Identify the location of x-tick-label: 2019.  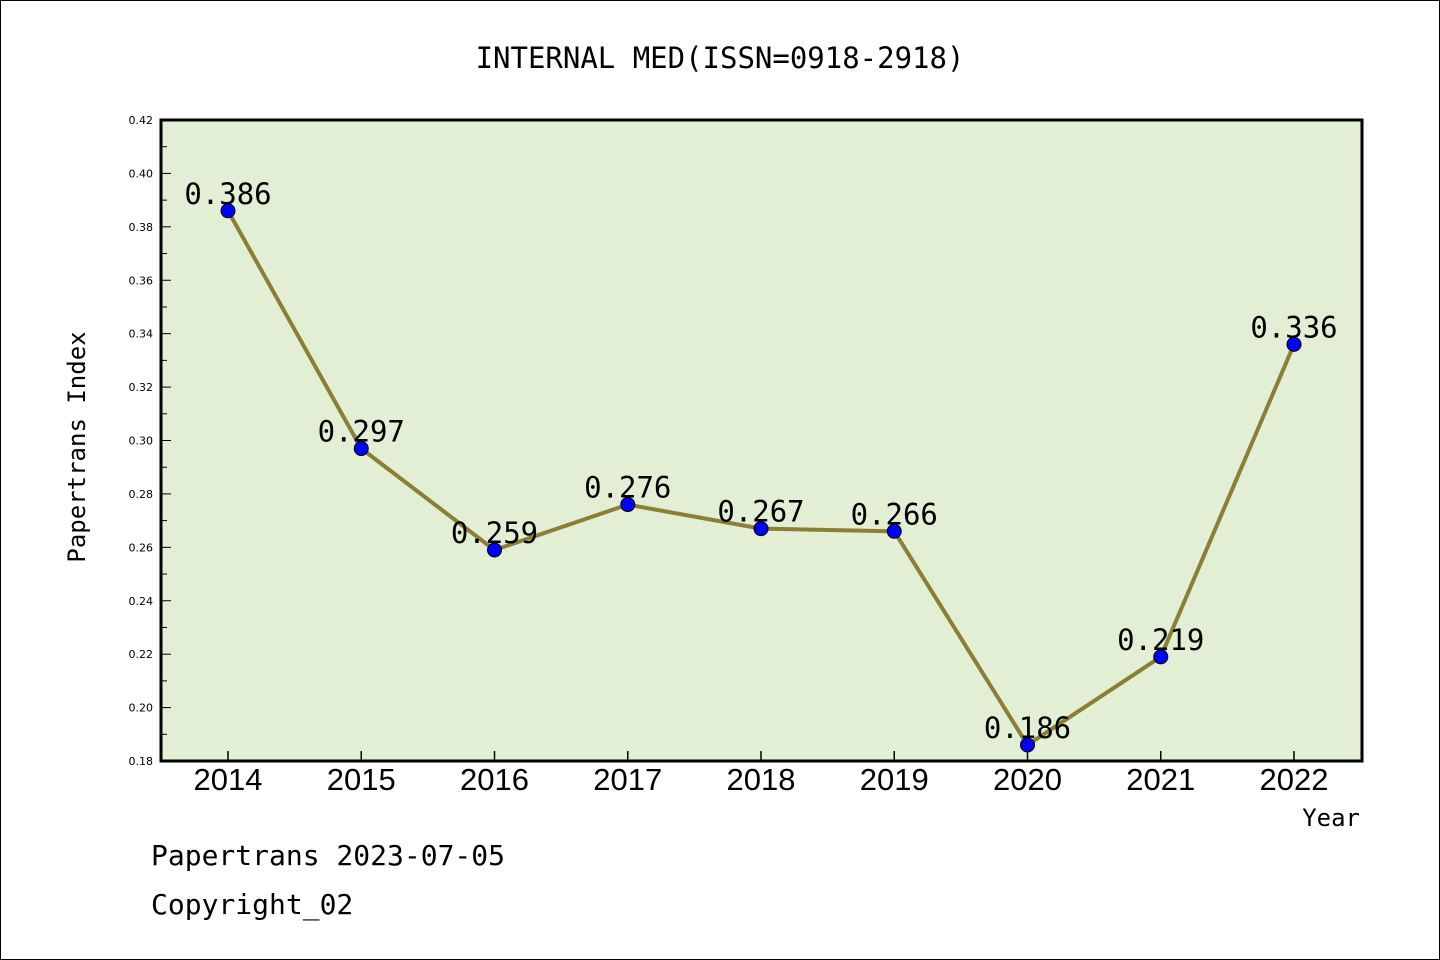
(894, 779).